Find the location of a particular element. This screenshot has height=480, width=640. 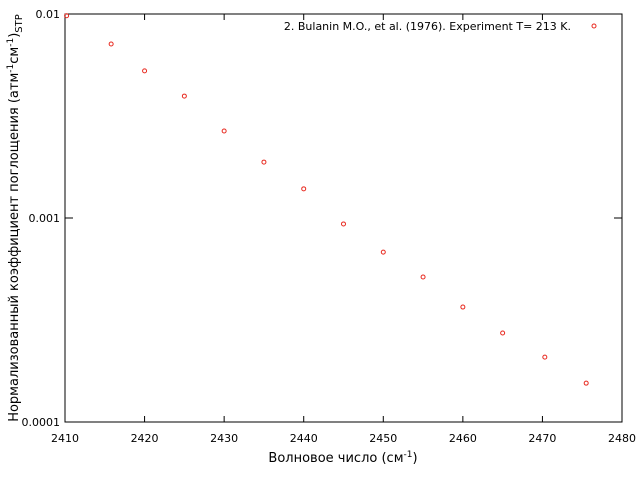

x-label-sup: -1 is located at coordinates (408, 455).